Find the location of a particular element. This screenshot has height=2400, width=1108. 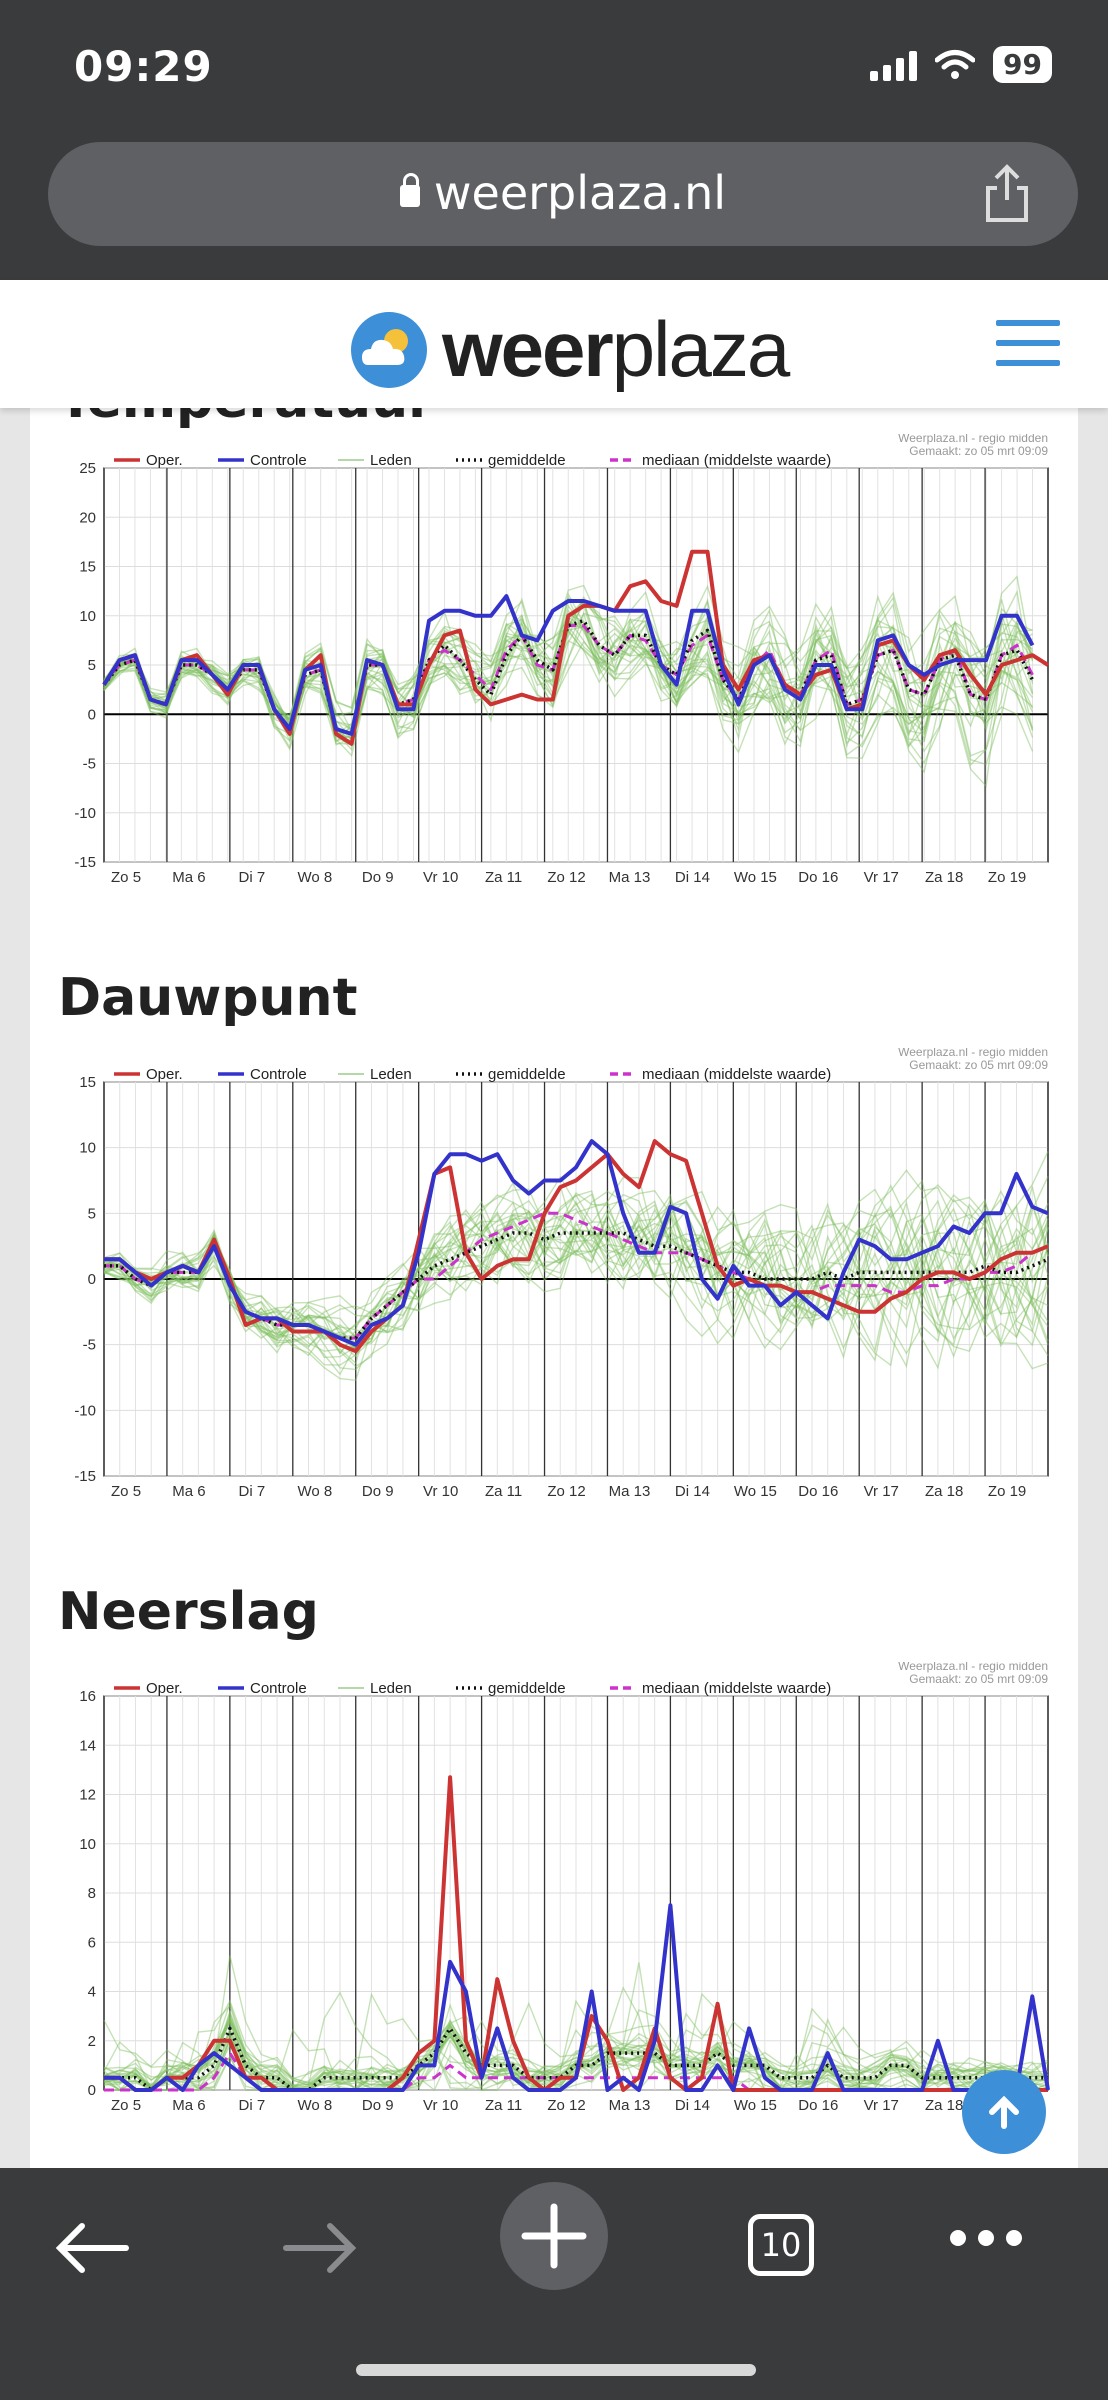

scroll-to-top-button is located at coordinates (1004, 2112).